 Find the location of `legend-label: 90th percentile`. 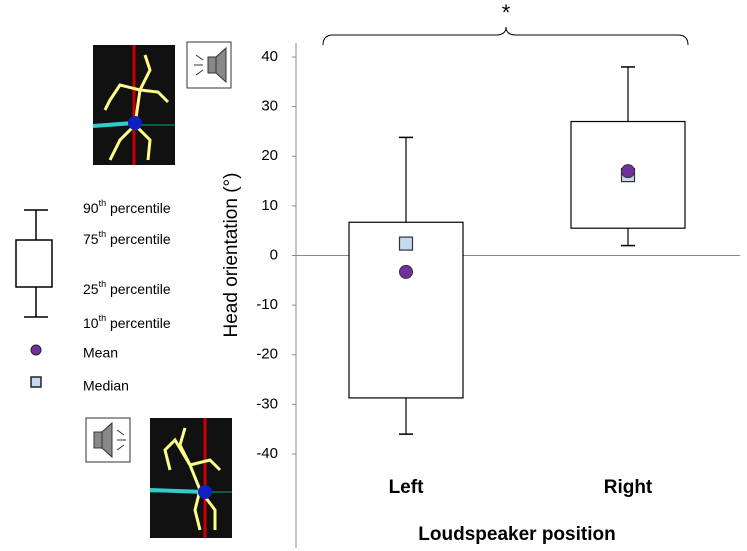

legend-label: 90th percentile is located at coordinates (127, 206).